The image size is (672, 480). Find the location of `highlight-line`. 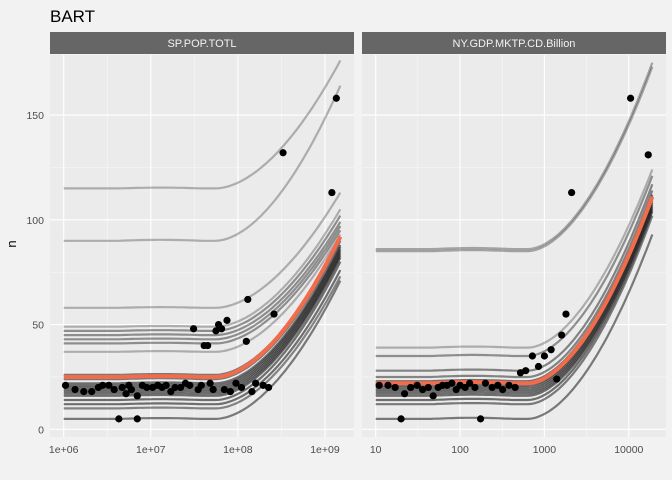

highlight-line is located at coordinates (203, 307).